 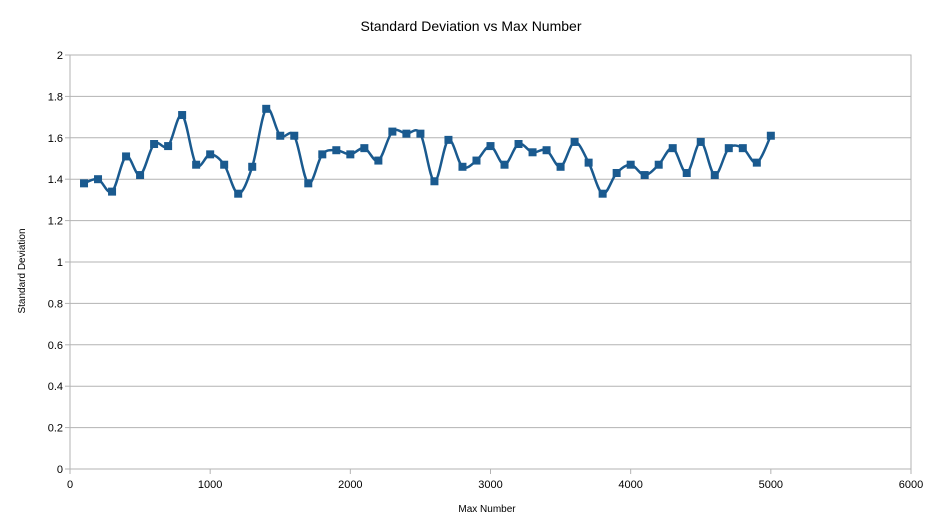 I want to click on y-tick-label: 1.6, so click(x=55, y=139).